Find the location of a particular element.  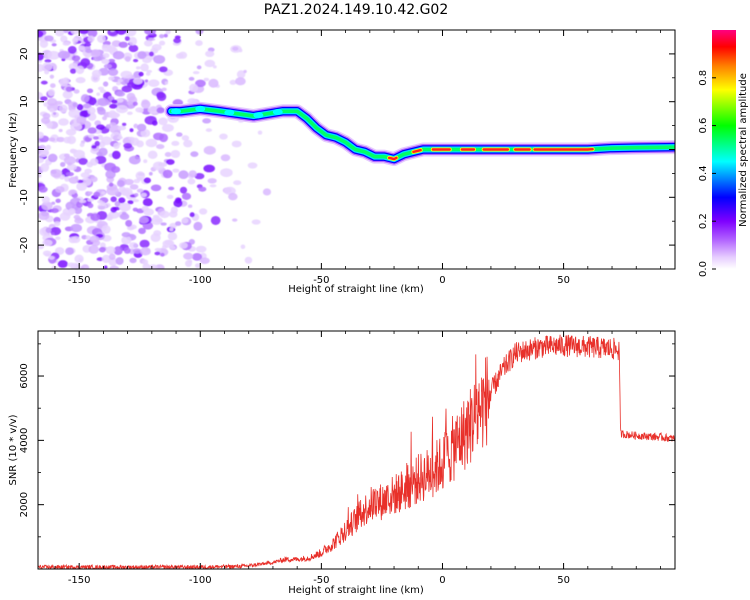

spectrogram-y-tick-label: -10 is located at coordinates (24, 197).